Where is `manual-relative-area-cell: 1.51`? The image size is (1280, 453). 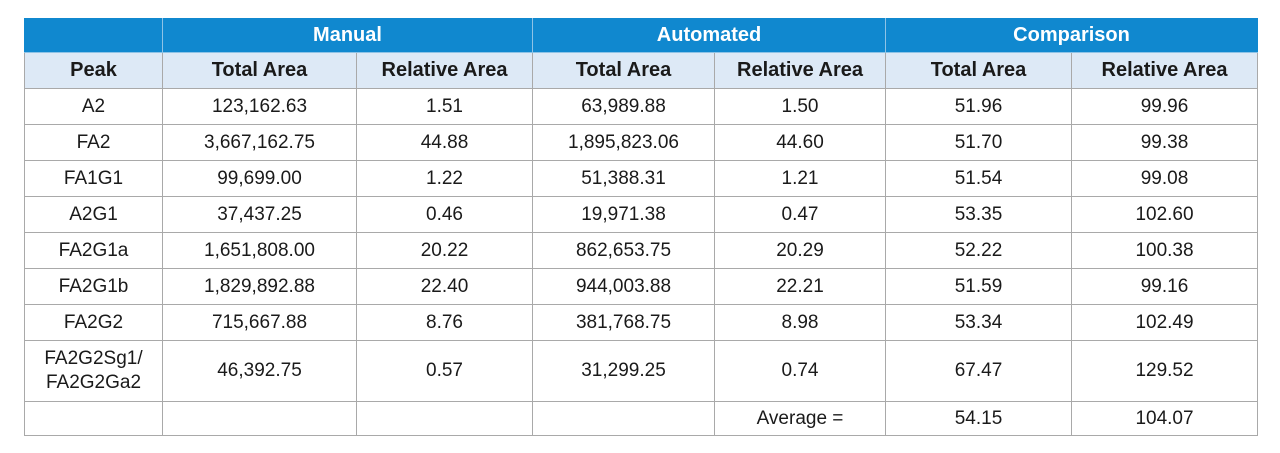 manual-relative-area-cell: 1.51 is located at coordinates (444, 106).